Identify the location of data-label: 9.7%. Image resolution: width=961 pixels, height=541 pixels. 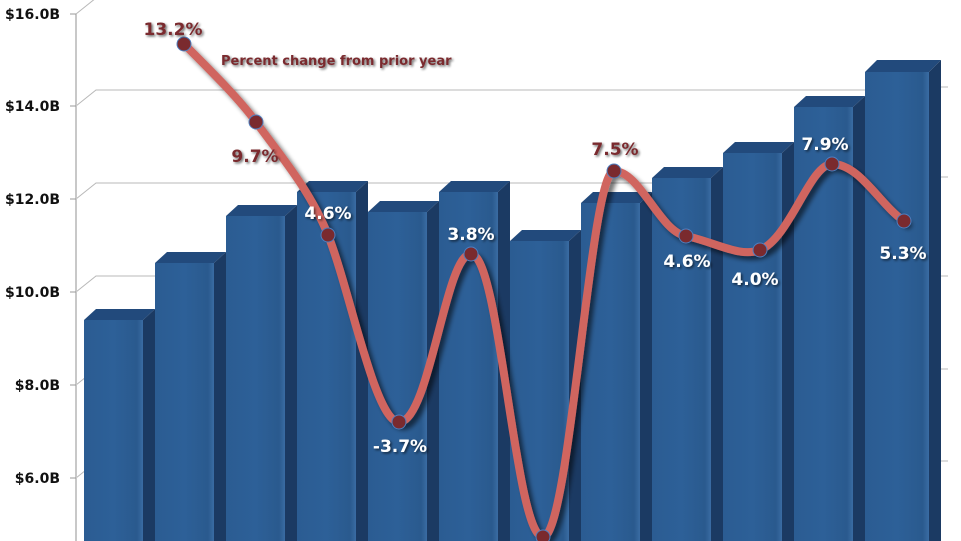
(254, 157).